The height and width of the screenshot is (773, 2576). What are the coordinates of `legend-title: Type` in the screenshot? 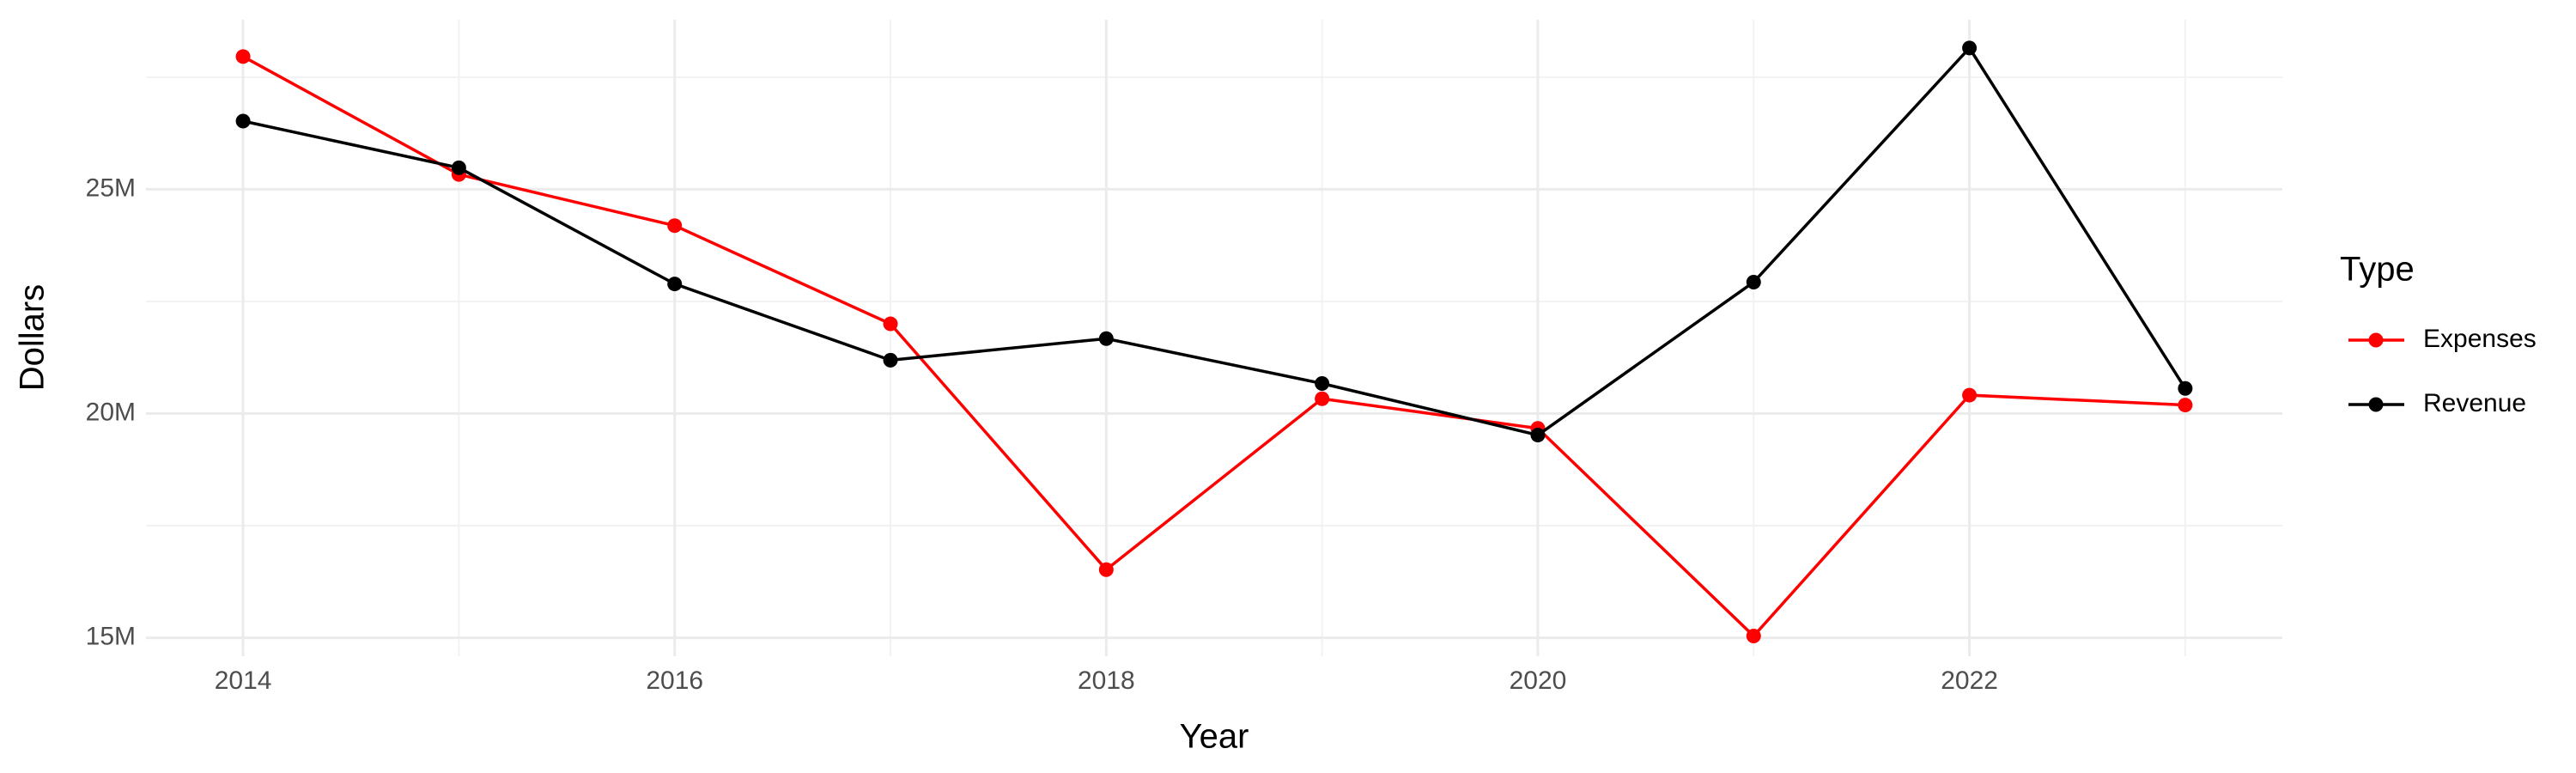 It's located at (2377, 270).